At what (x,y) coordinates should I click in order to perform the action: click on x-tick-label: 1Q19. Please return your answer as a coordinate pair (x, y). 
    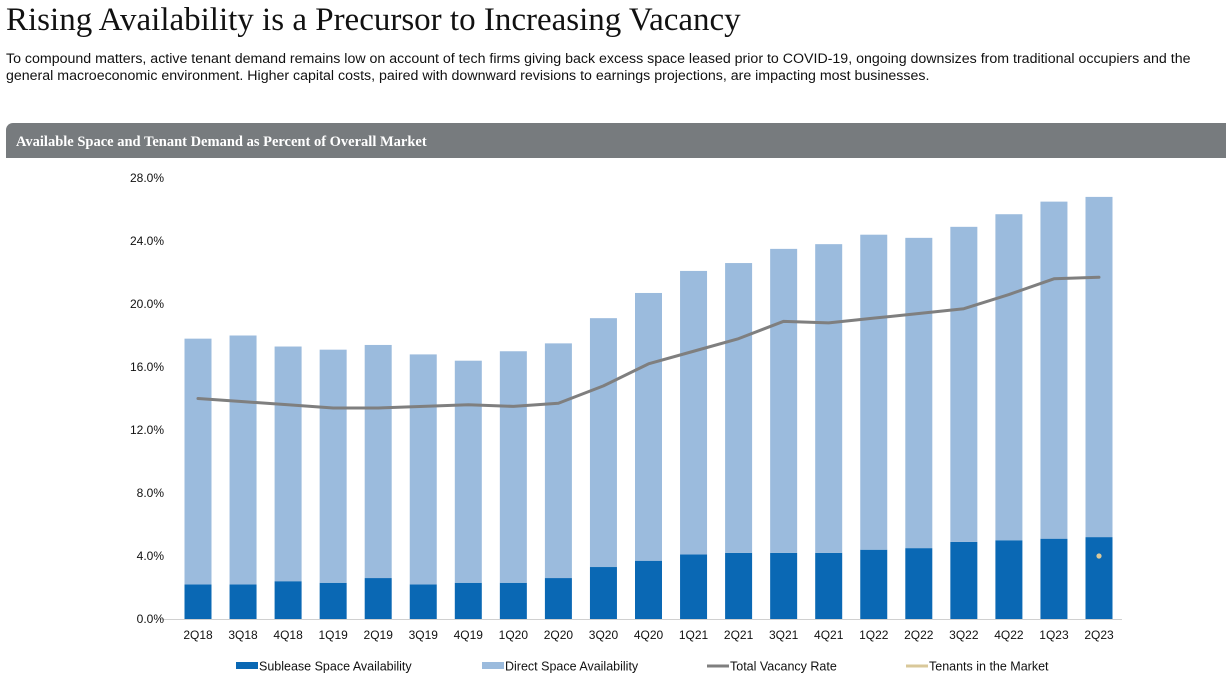
    Looking at the image, I should click on (333, 635).